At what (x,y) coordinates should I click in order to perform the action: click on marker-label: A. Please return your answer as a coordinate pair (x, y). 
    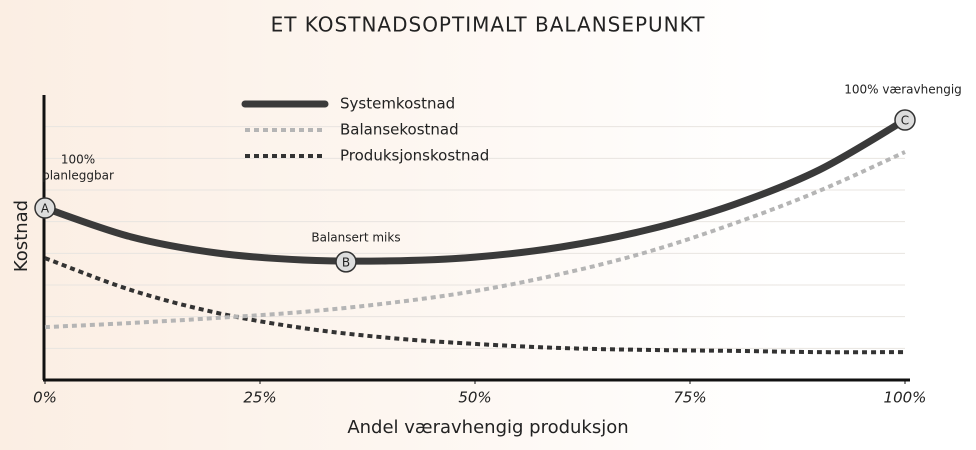
    Looking at the image, I should click on (45, 209).